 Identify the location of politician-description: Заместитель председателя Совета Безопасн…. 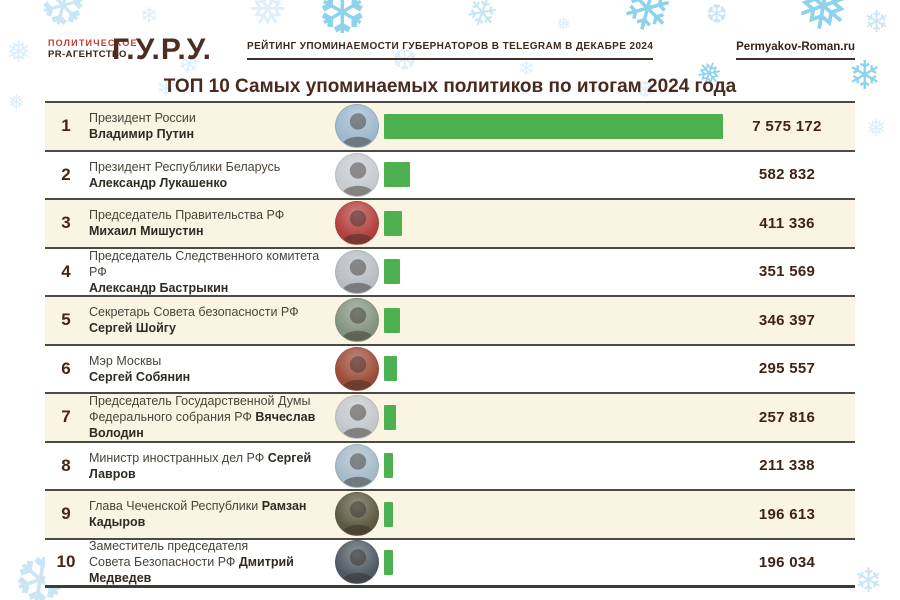
(191, 562).